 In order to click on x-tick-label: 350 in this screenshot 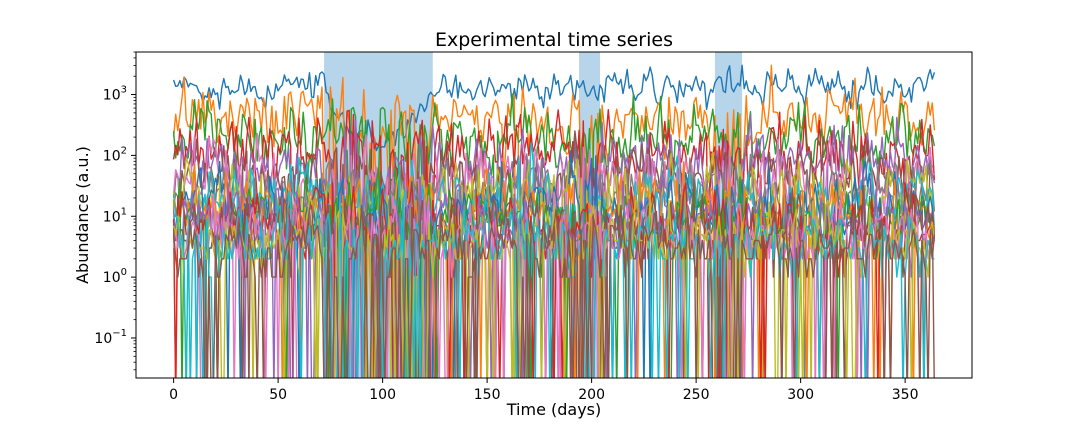, I will do `click(905, 395)`.